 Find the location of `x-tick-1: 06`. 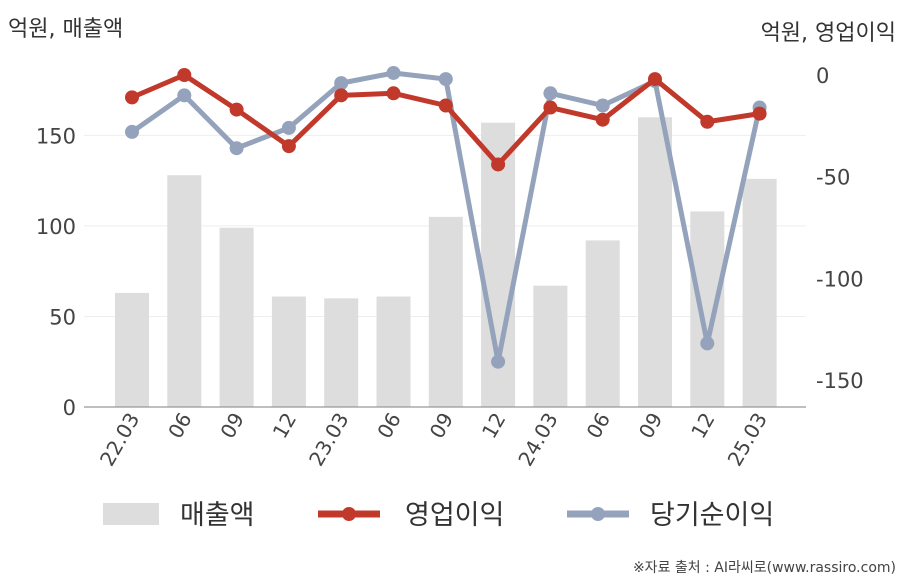

x-tick-1: 06 is located at coordinates (180, 426).